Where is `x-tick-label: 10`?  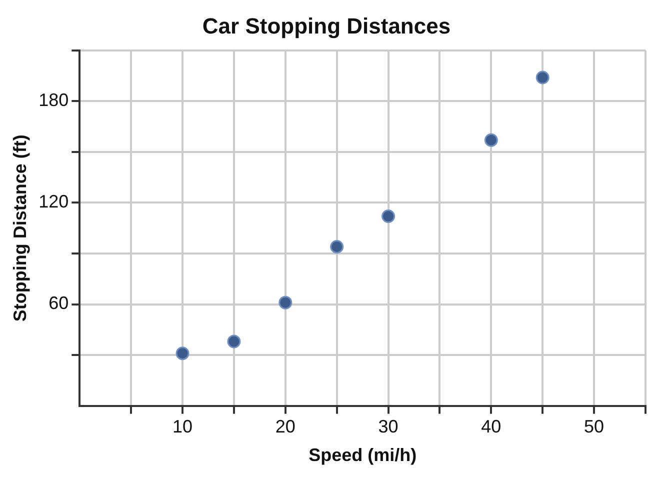 x-tick-label: 10 is located at coordinates (182, 426).